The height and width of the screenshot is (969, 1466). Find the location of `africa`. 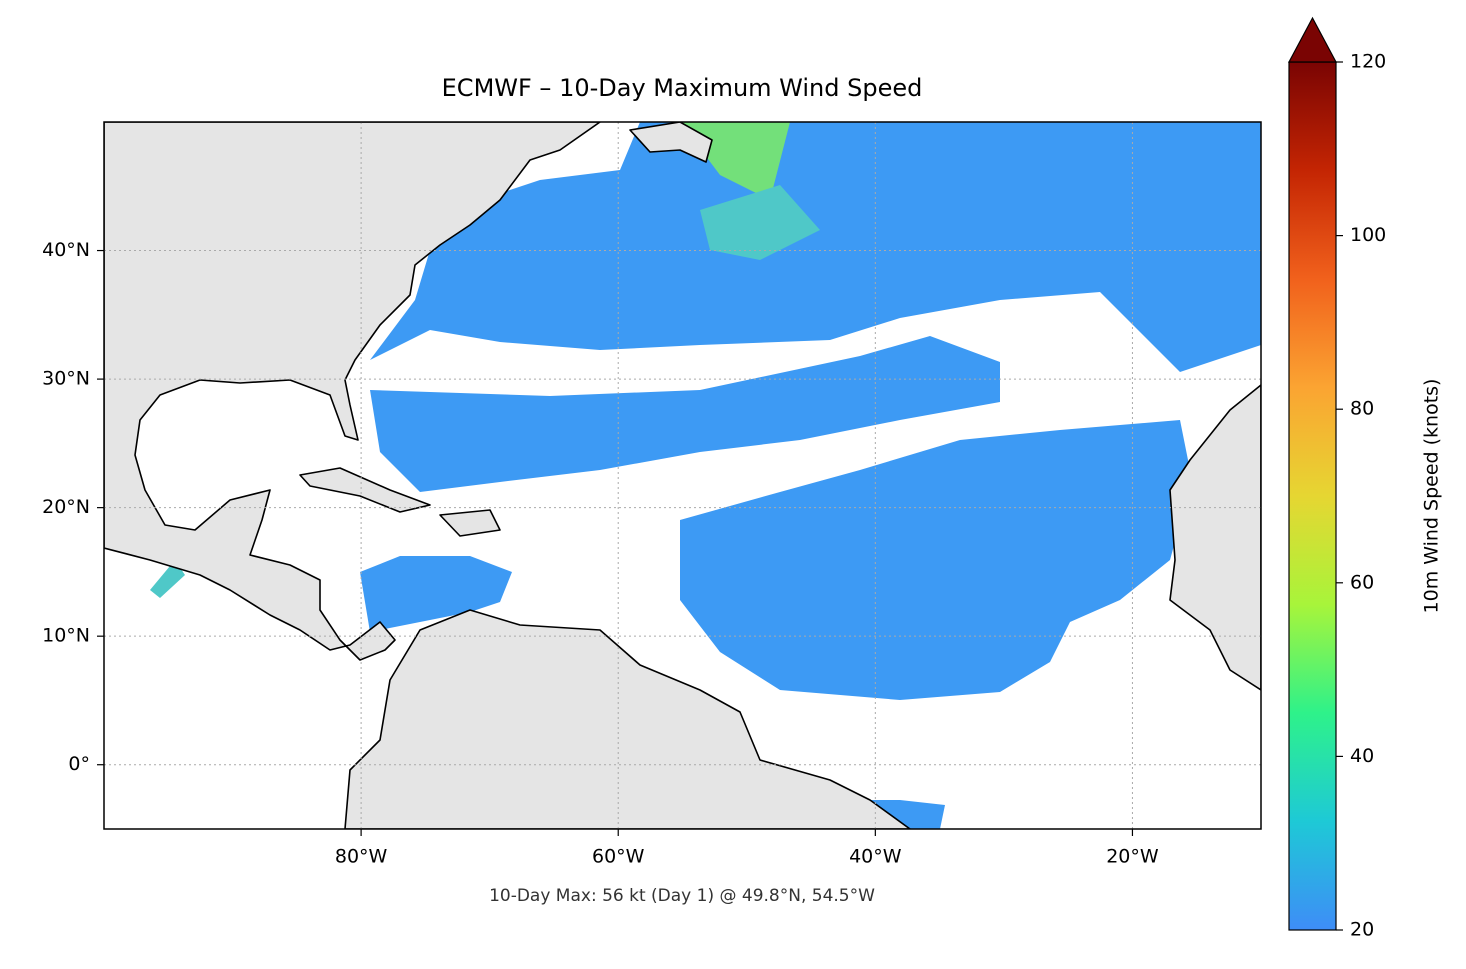

africa is located at coordinates (1215, 537).